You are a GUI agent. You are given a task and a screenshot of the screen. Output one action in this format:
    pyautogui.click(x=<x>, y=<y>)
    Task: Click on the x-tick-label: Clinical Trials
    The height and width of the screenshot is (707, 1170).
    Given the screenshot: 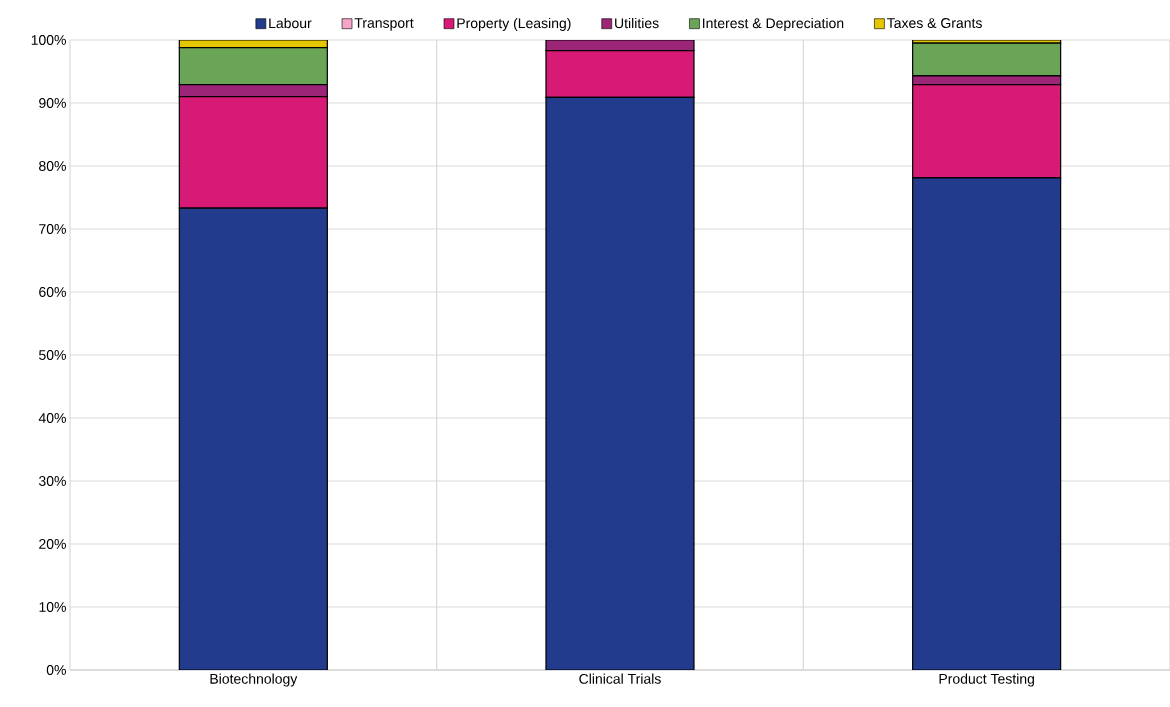 What is the action you would take?
    pyautogui.click(x=620, y=678)
    